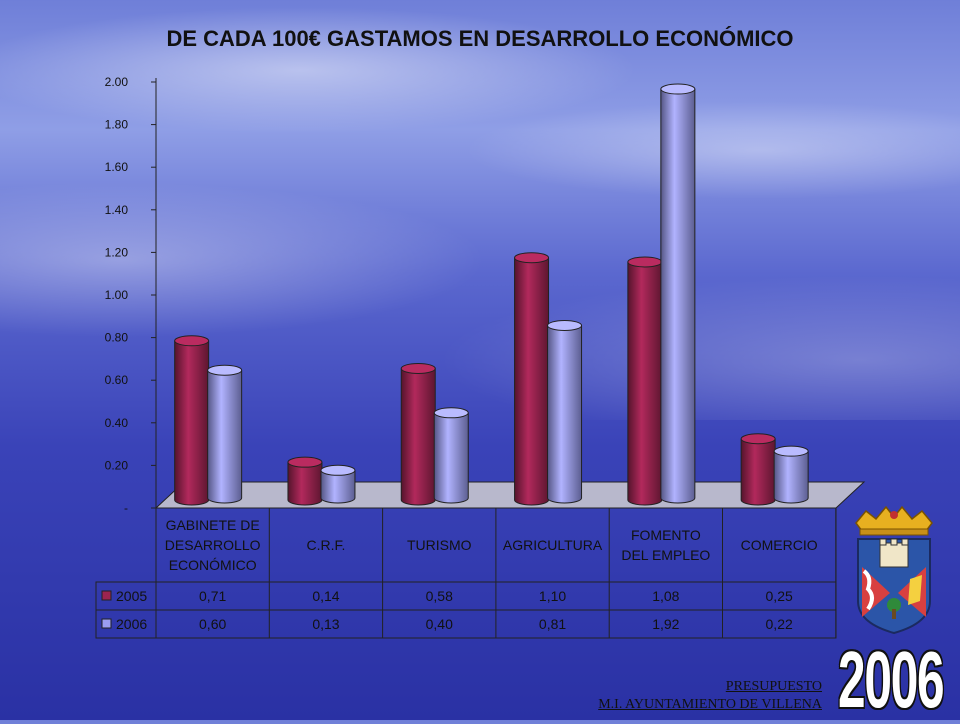 The height and width of the screenshot is (724, 960). Describe the element at coordinates (552, 596) in the screenshot. I see `data-label-2005-3: 1,10` at that location.